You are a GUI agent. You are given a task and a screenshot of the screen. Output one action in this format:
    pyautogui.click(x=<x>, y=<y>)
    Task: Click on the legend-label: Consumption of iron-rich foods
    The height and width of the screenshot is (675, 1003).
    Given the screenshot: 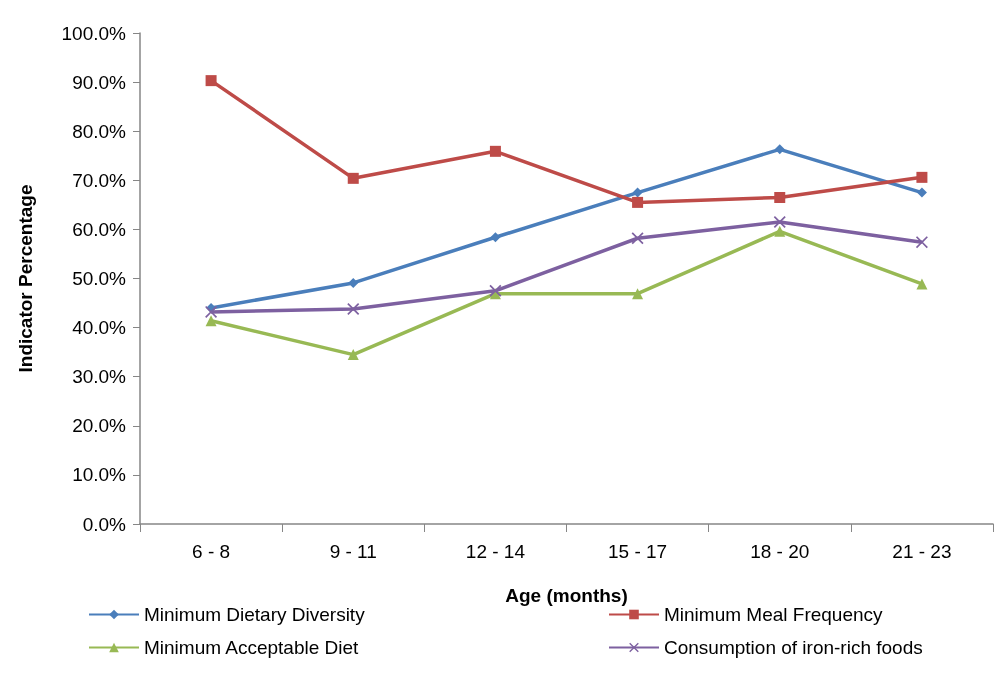 What is the action you would take?
    pyautogui.click(x=793, y=647)
    